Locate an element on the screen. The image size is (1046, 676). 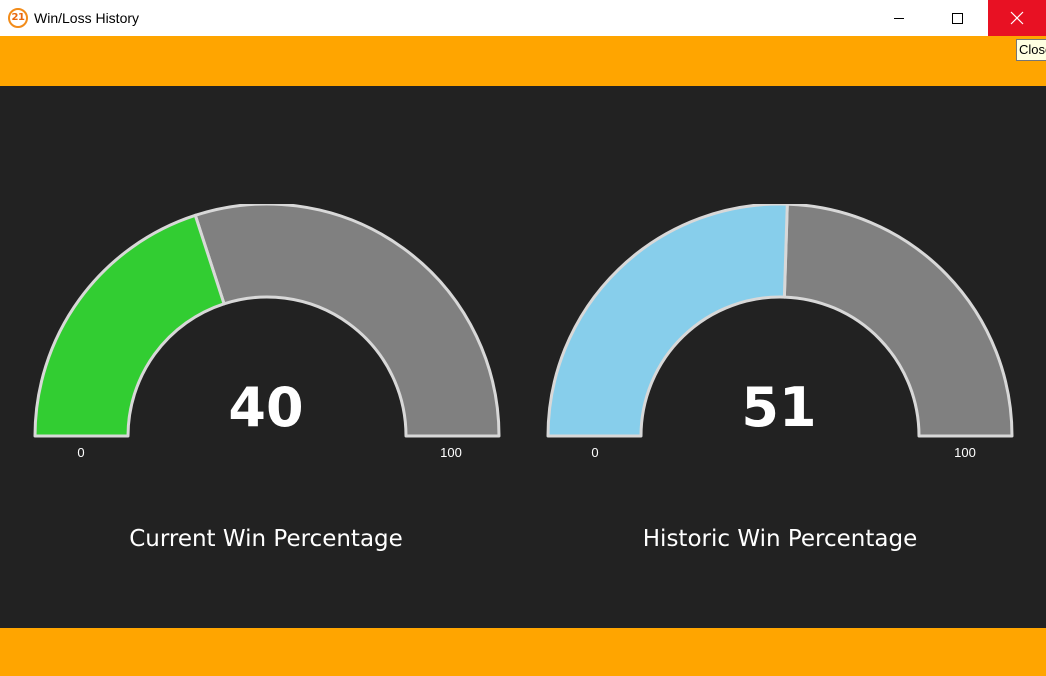
maximize-button is located at coordinates (957, 18).